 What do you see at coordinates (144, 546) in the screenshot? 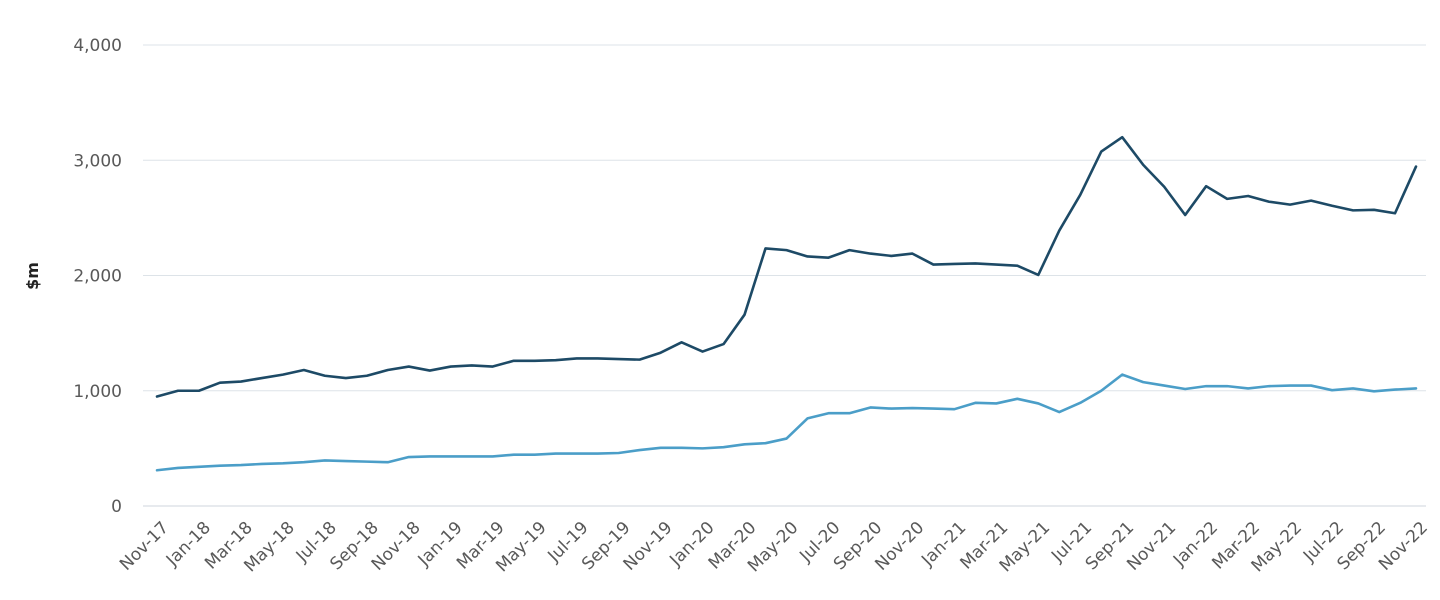
I see `x-tick-label: Nov-17` at bounding box center [144, 546].